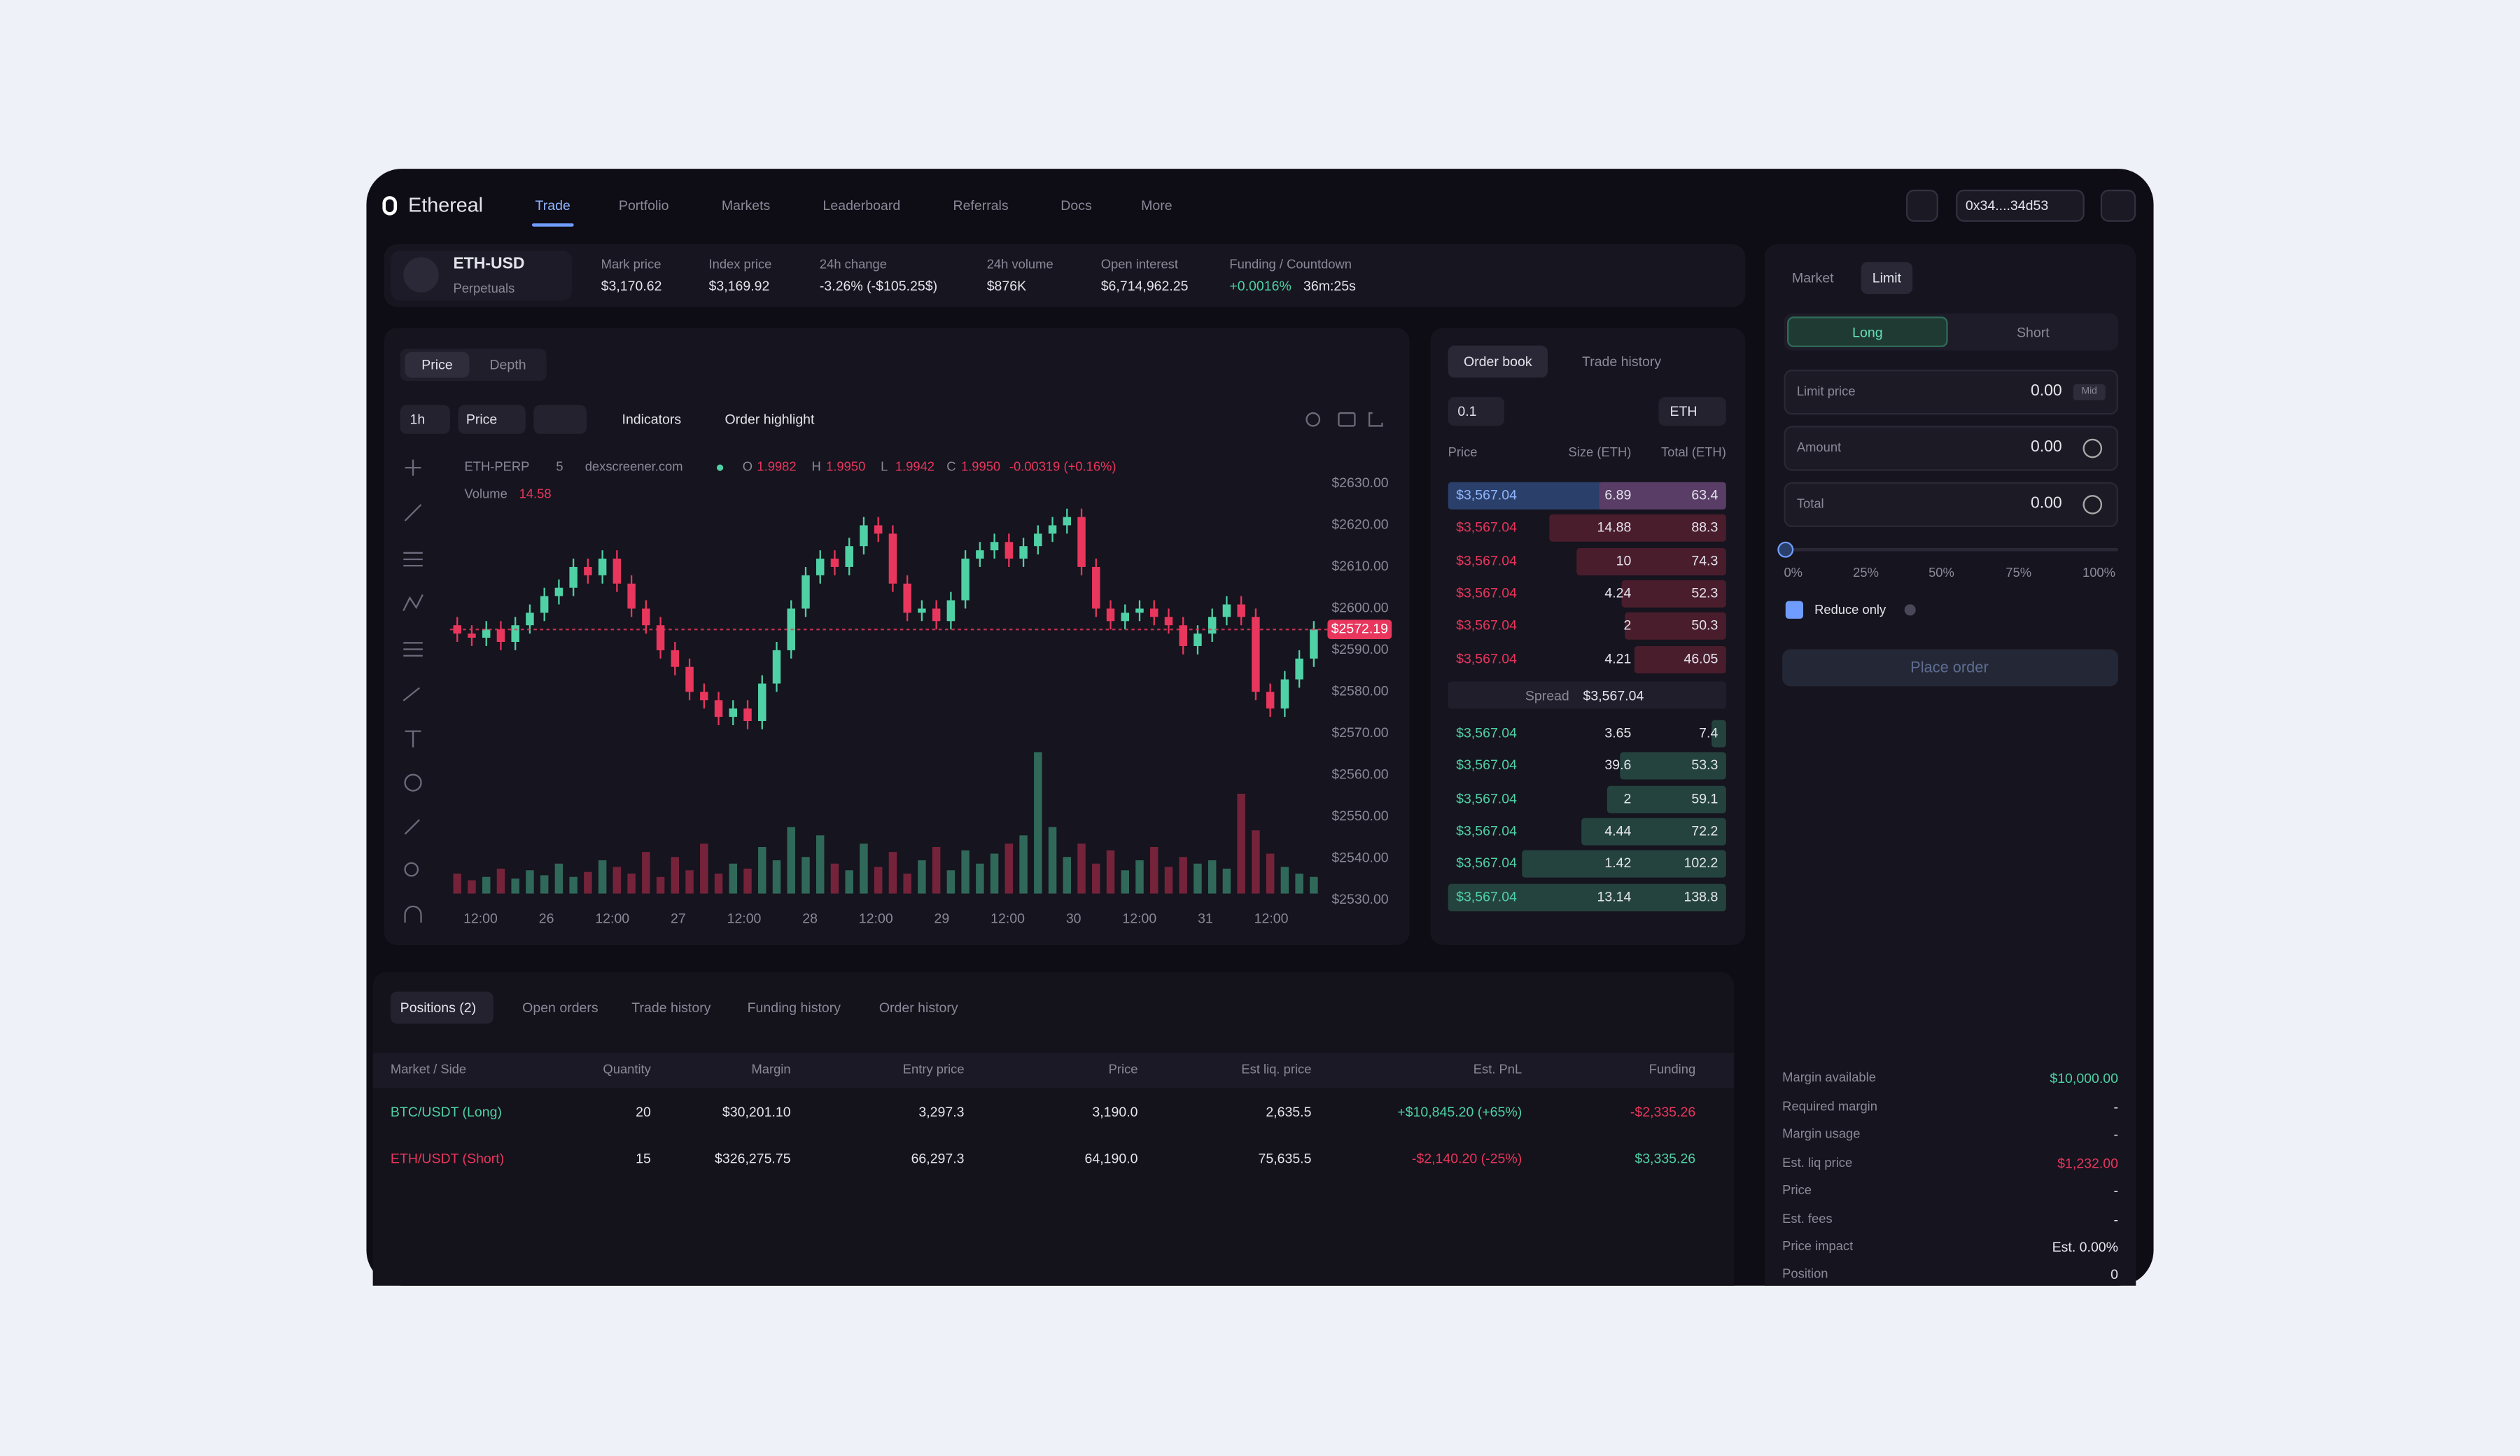 Image resolution: width=2520 pixels, height=1456 pixels. I want to click on ob-tab-active, so click(1498, 361).